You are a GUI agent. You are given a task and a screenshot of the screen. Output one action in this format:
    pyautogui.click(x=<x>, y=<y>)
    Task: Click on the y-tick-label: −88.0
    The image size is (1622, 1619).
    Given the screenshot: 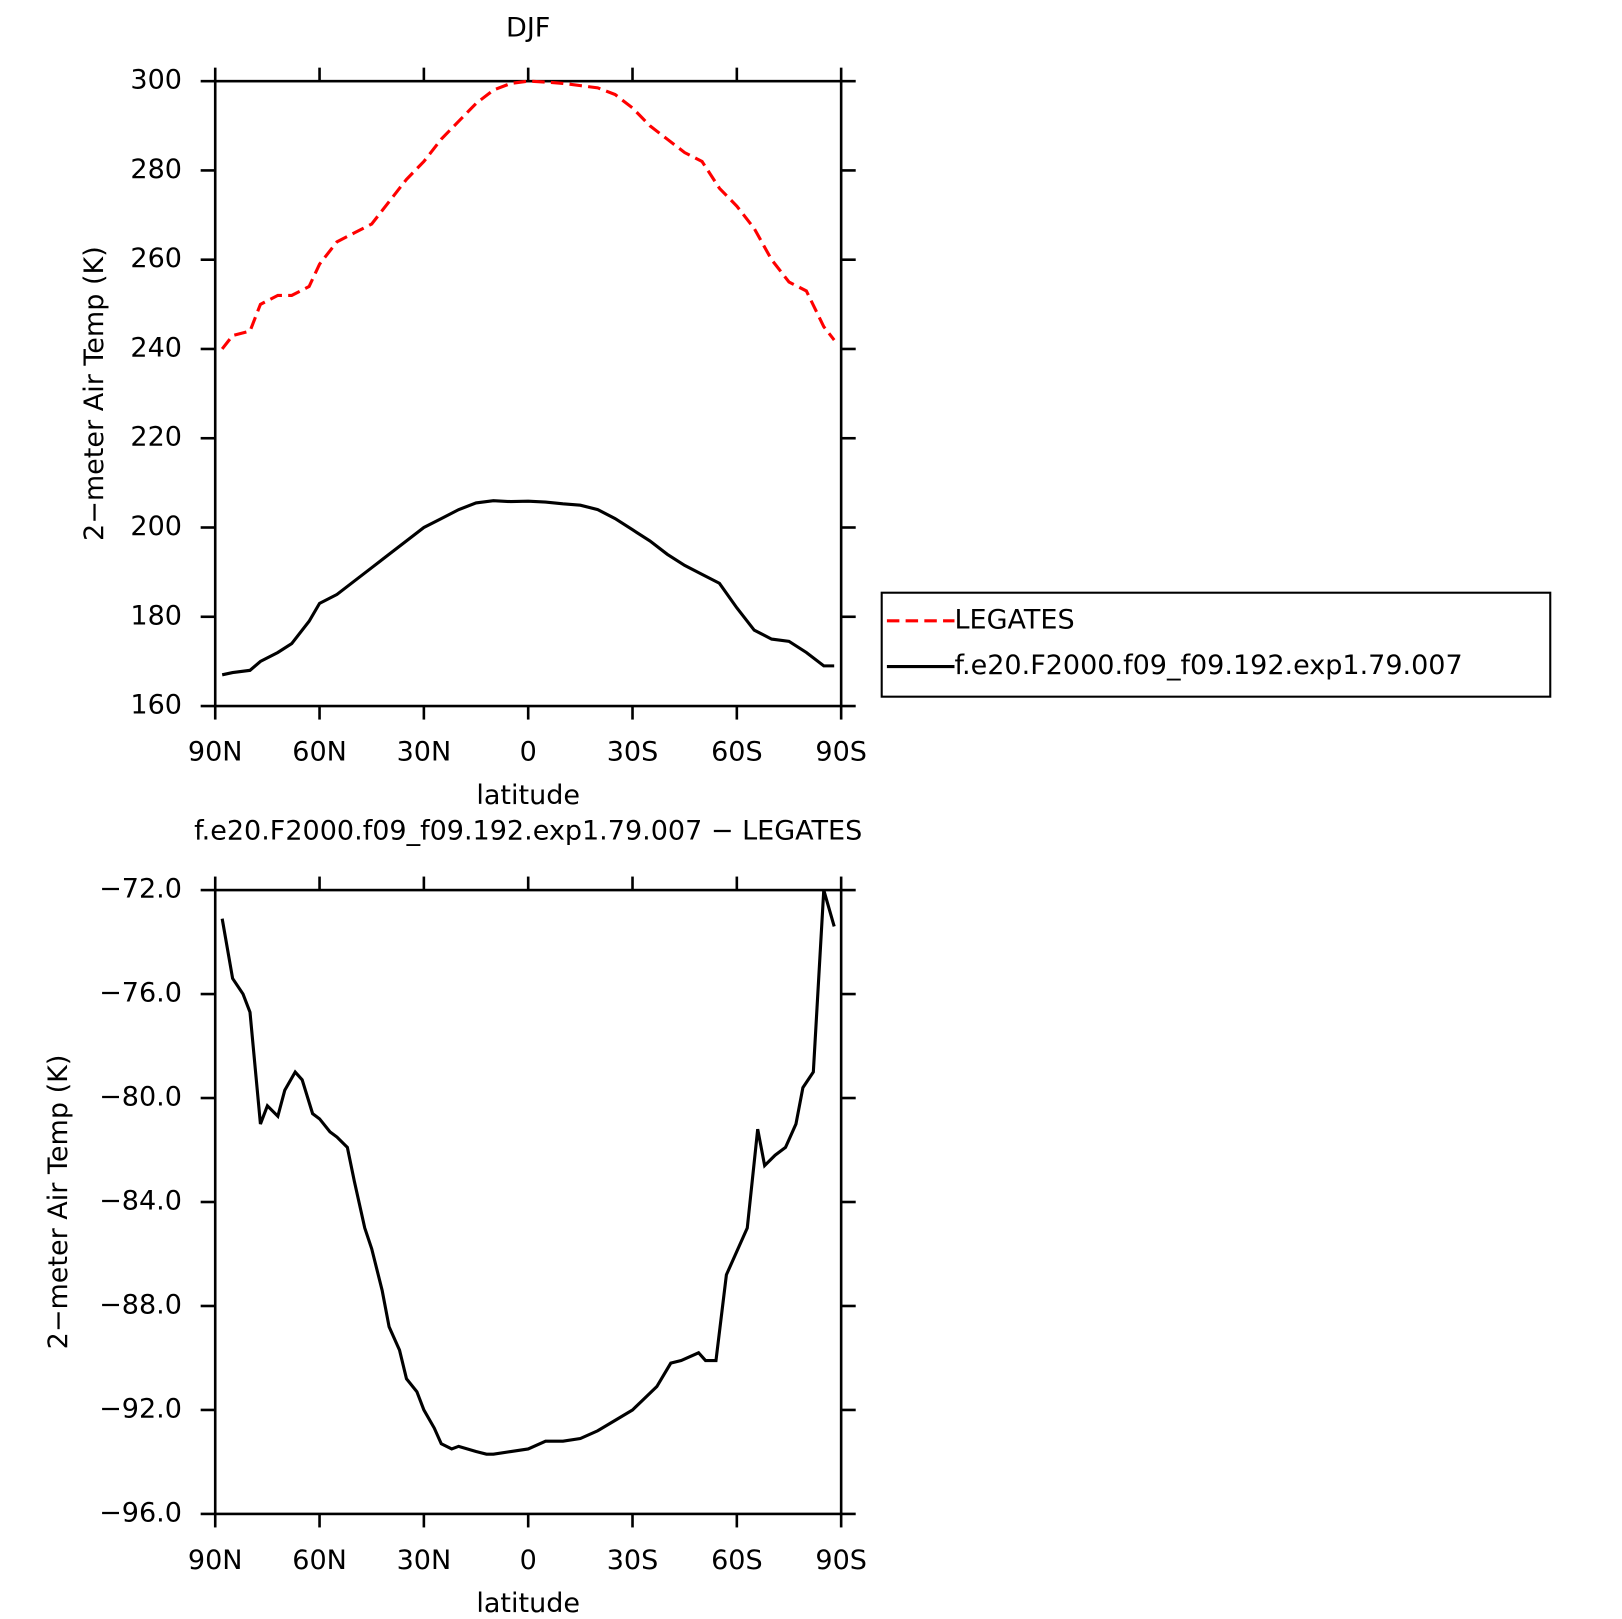 What is the action you would take?
    pyautogui.click(x=140, y=1304)
    